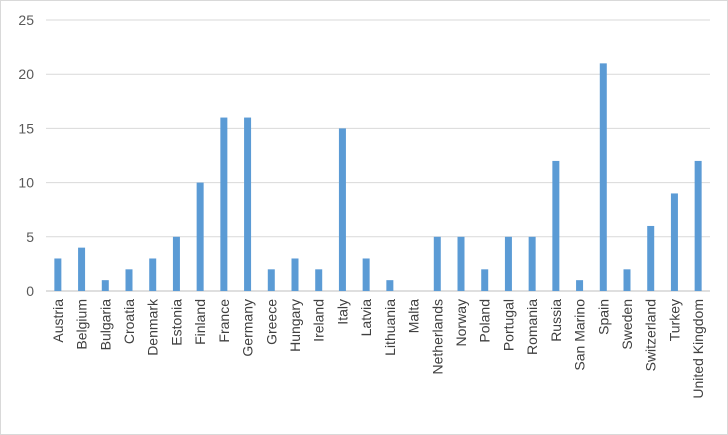 This screenshot has height=435, width=728. I want to click on bar-estonia, so click(176, 263).